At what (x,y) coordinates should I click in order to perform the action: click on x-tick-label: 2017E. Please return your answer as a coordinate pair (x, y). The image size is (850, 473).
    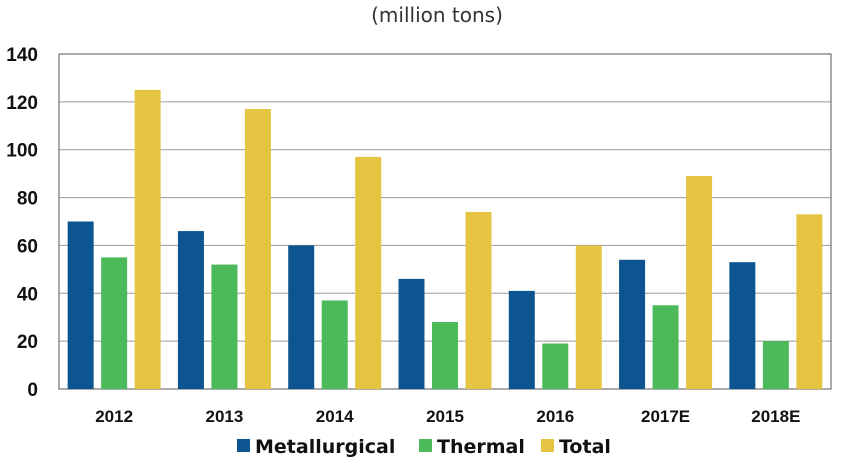
    Looking at the image, I should click on (665, 416).